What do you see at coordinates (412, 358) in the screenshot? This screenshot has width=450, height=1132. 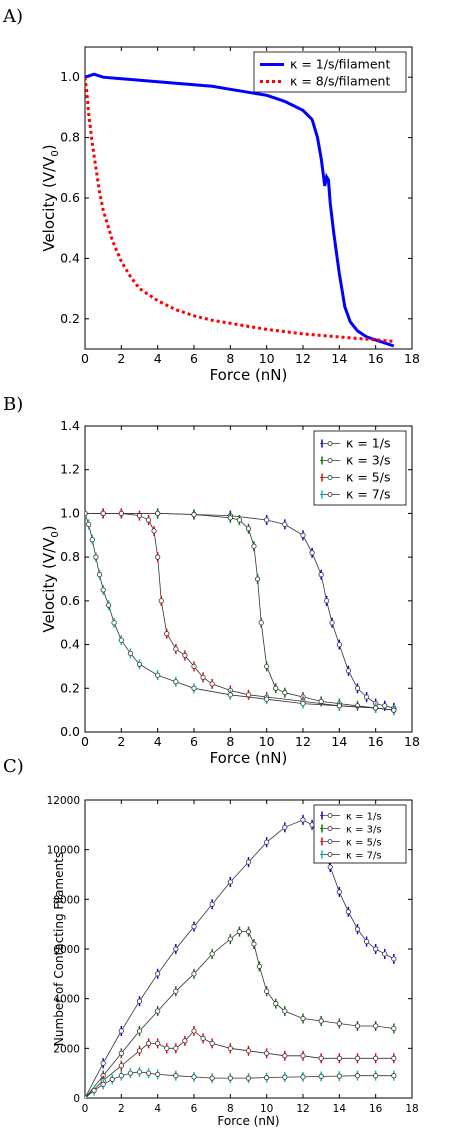 I see `x-tick-label: 18` at bounding box center [412, 358].